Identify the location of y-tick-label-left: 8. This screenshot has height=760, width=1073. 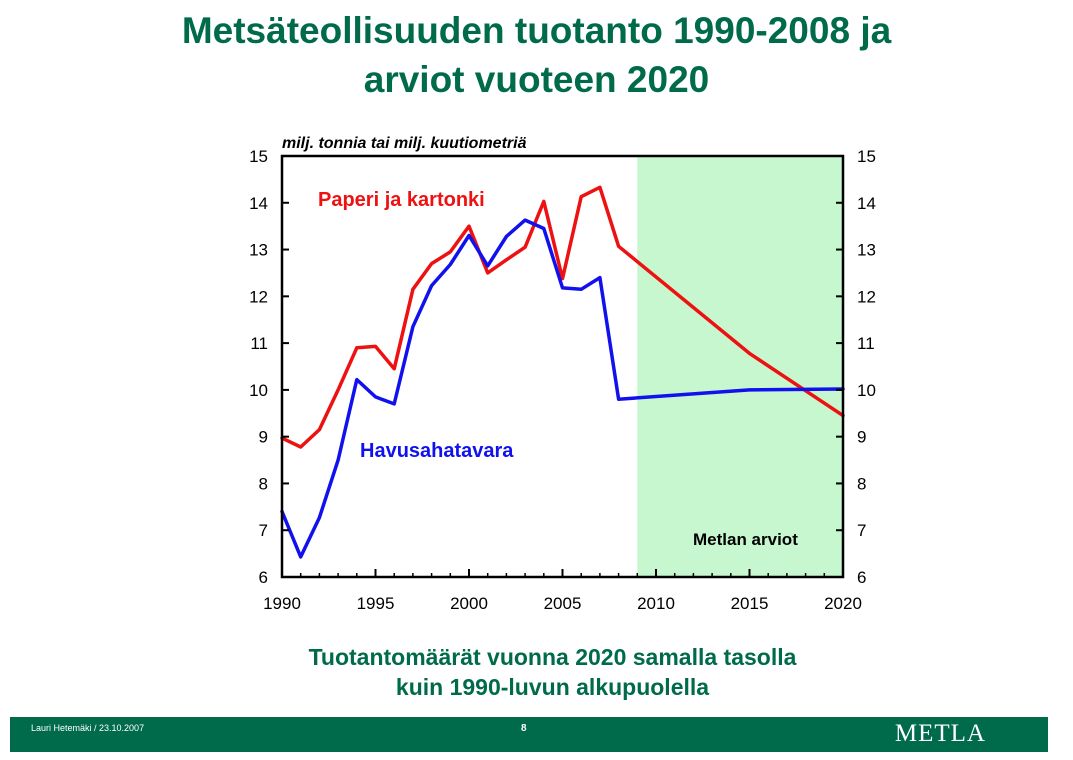
(263, 483).